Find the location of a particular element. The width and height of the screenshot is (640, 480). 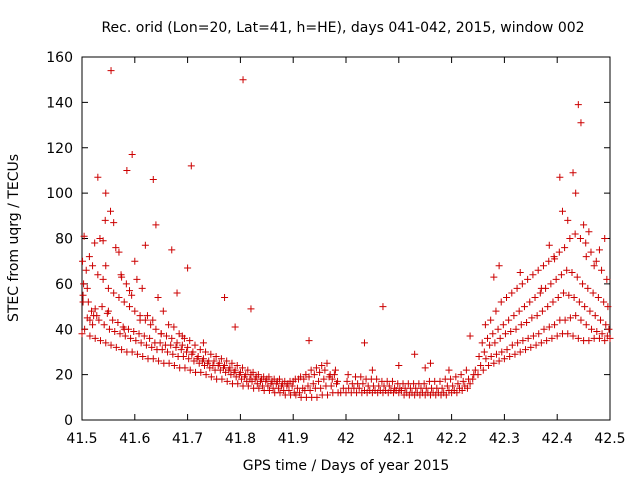

y-tick-label: 80 is located at coordinates (64, 240).